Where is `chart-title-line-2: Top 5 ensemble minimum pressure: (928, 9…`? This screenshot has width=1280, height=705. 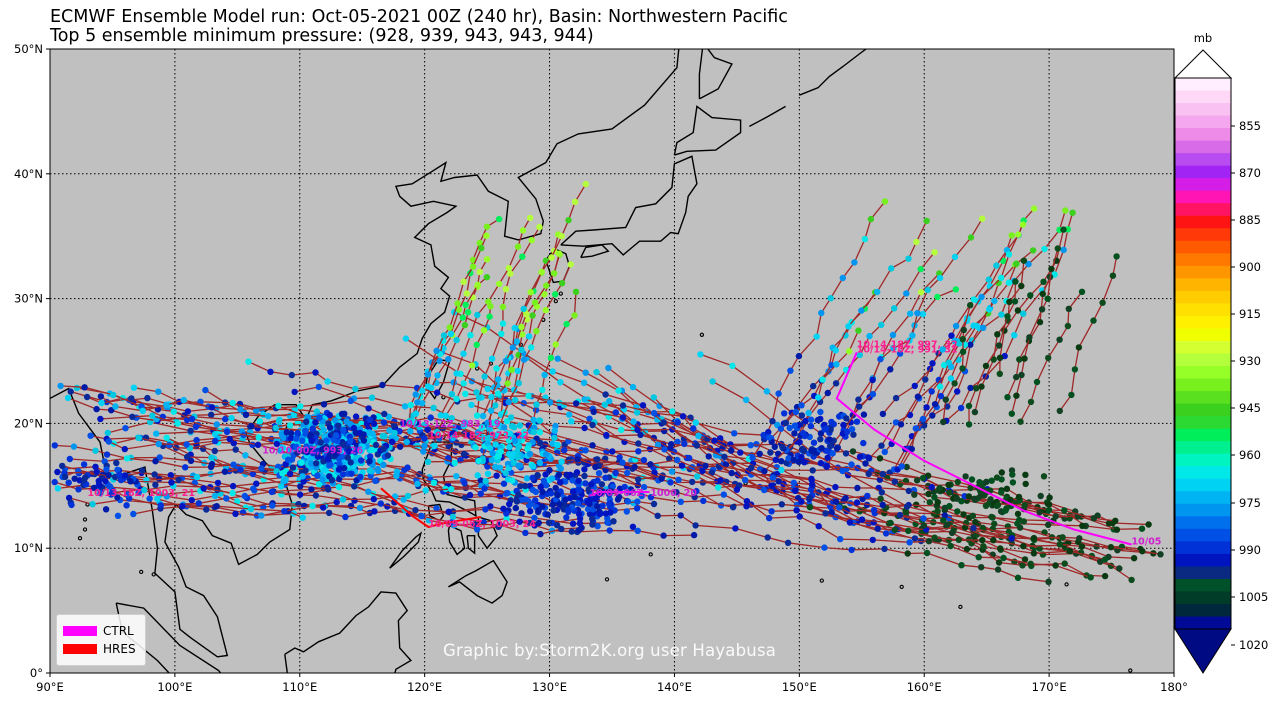
chart-title-line-2: Top 5 ensemble minimum pressure: (928, 9… is located at coordinates (322, 36).